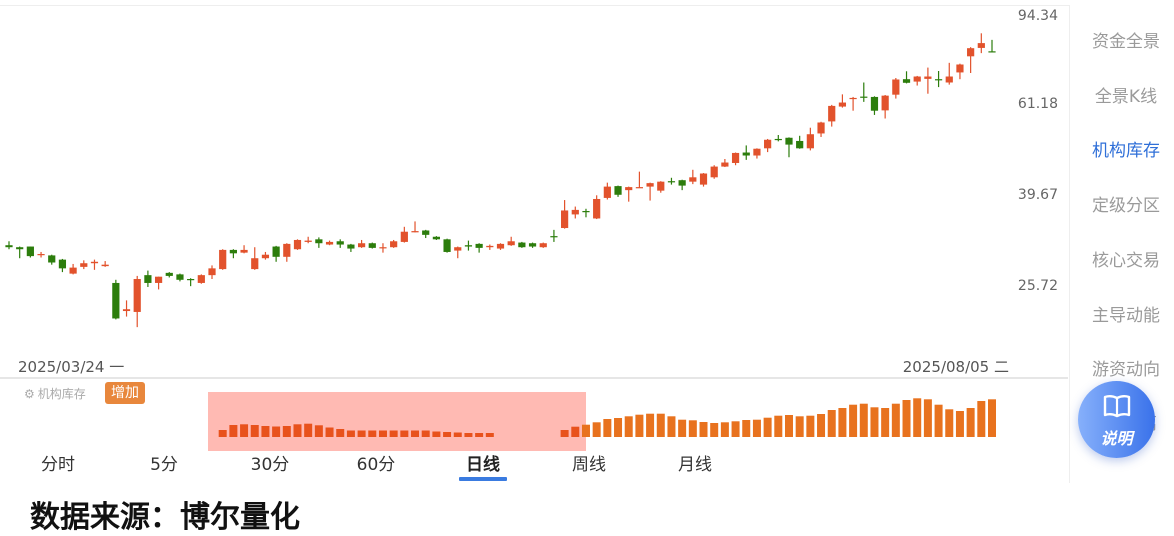 The width and height of the screenshot is (1174, 536). I want to click on tab-daily: 日线, so click(483, 465).